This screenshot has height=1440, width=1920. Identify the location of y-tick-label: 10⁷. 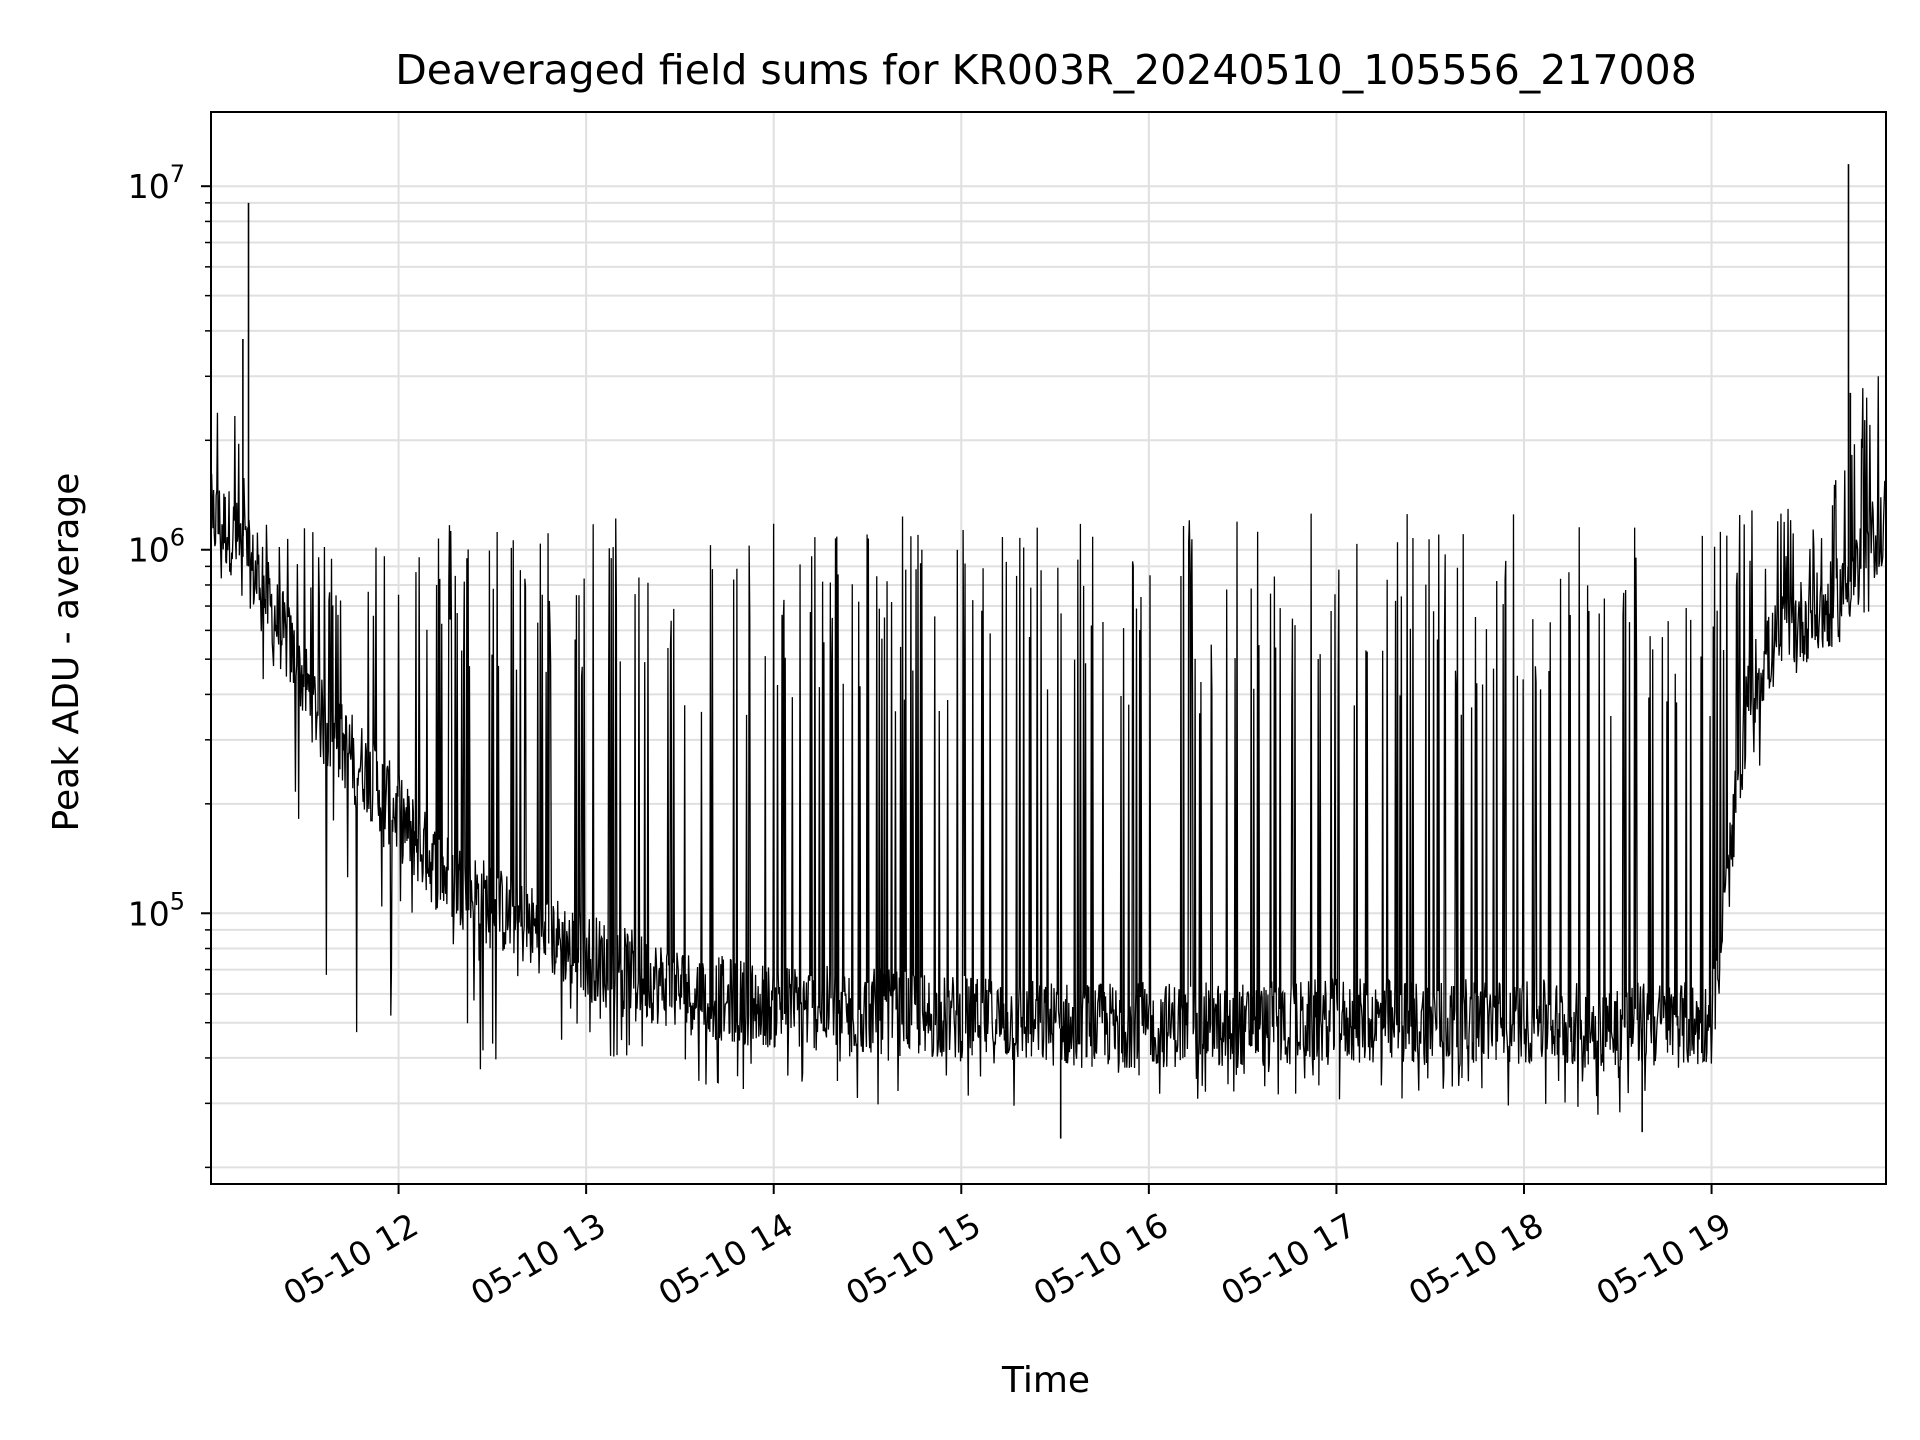
(156, 183).